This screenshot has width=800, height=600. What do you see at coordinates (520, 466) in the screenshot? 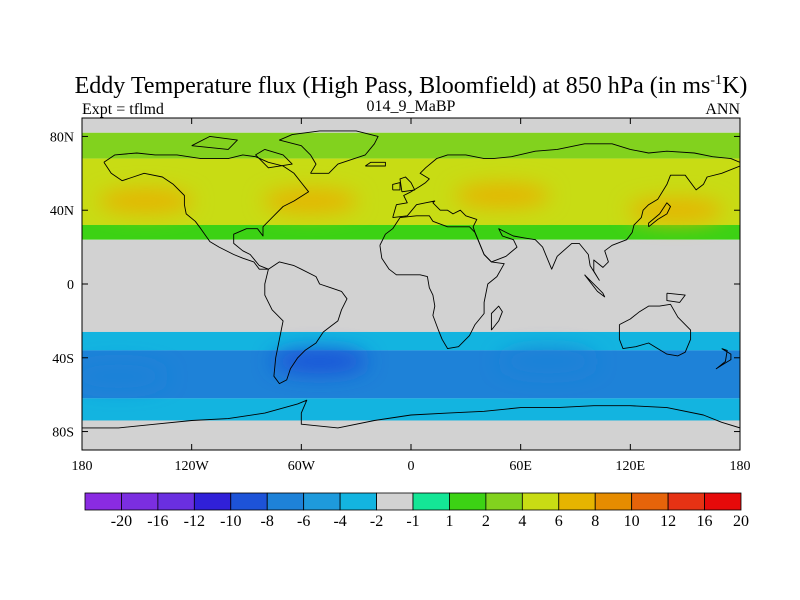
I see `x-tick-label-4: 60E` at bounding box center [520, 466].